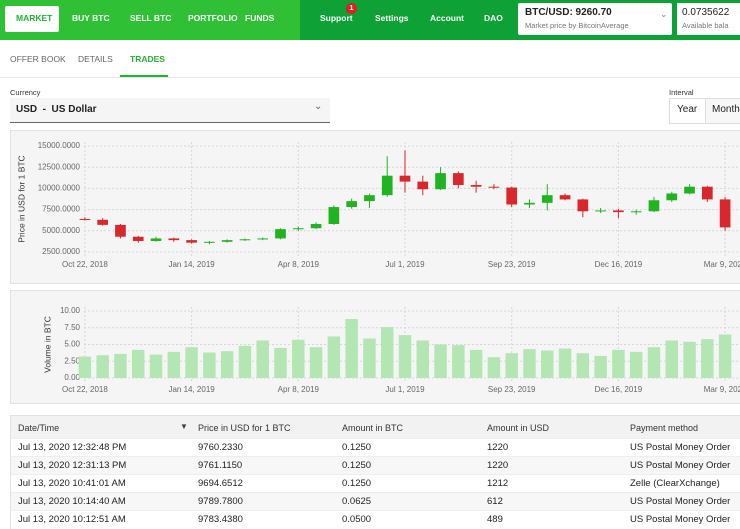 The image size is (740, 529). Describe the element at coordinates (708, 19) in the screenshot. I see `balance-box: 0.0735622 Available bala` at that location.